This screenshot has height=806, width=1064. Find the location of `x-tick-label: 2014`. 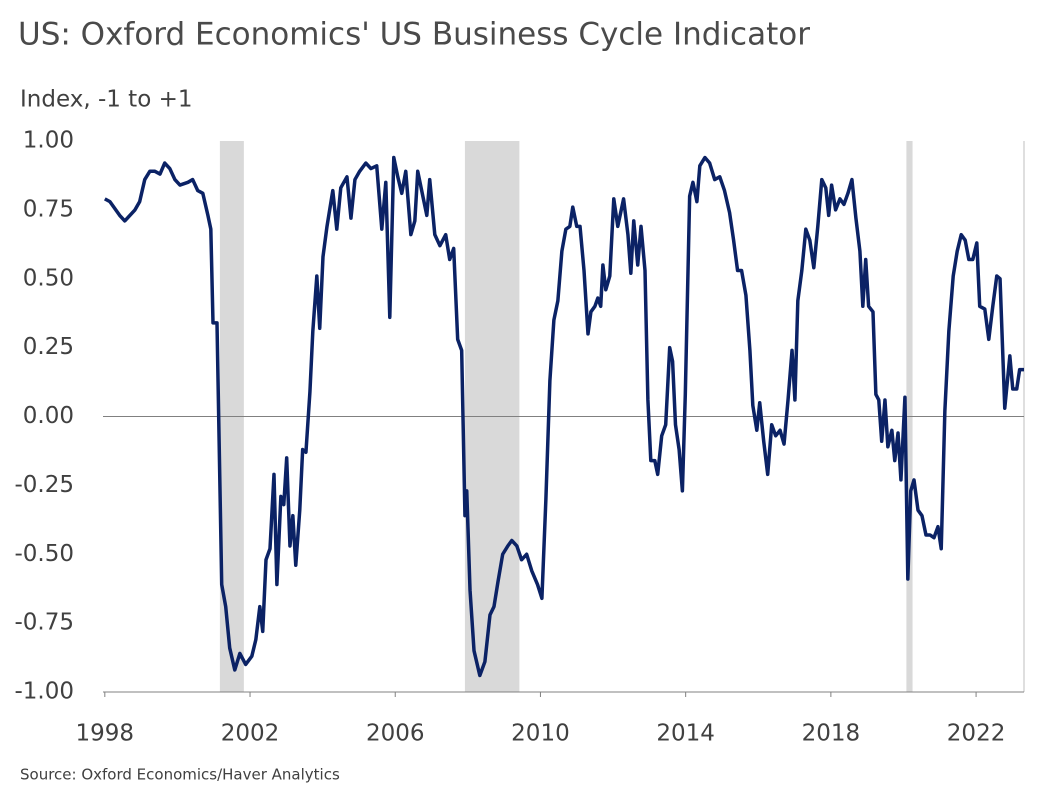

x-tick-label: 2014 is located at coordinates (685, 734).